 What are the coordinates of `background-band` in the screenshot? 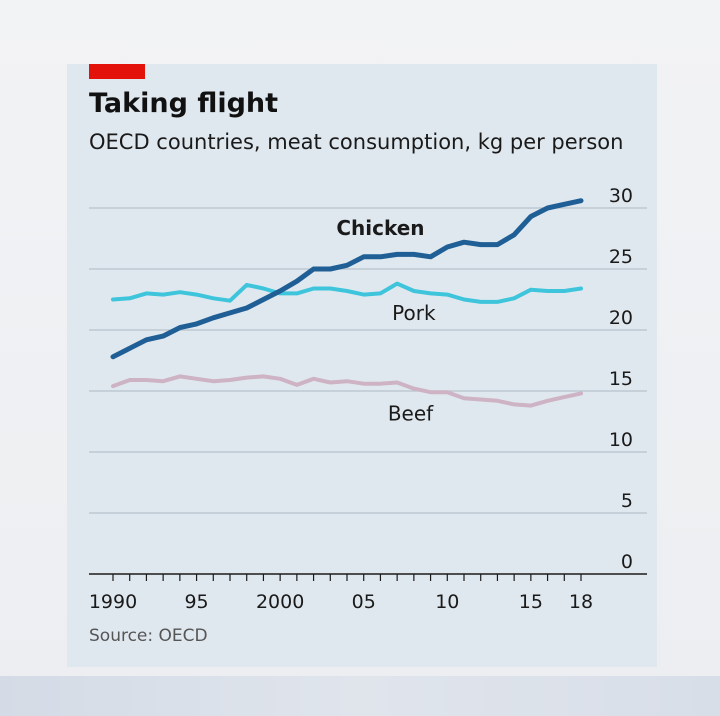 It's located at (360, 696).